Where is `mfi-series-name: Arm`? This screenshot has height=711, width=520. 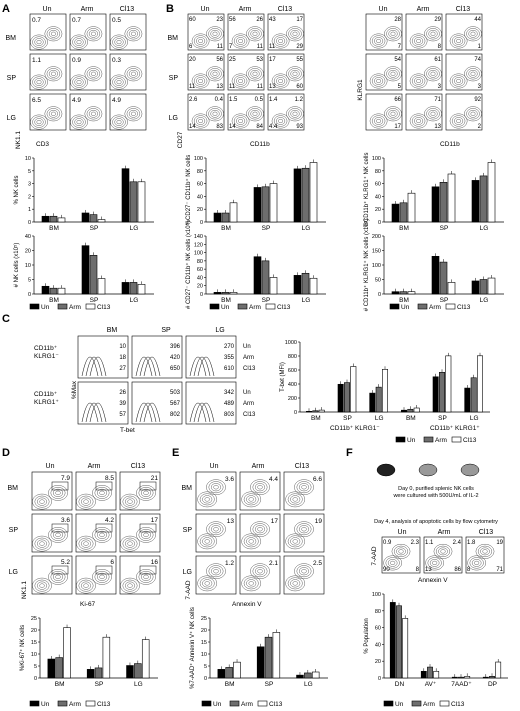
mfi-series-name: Arm is located at coordinates (248, 358).